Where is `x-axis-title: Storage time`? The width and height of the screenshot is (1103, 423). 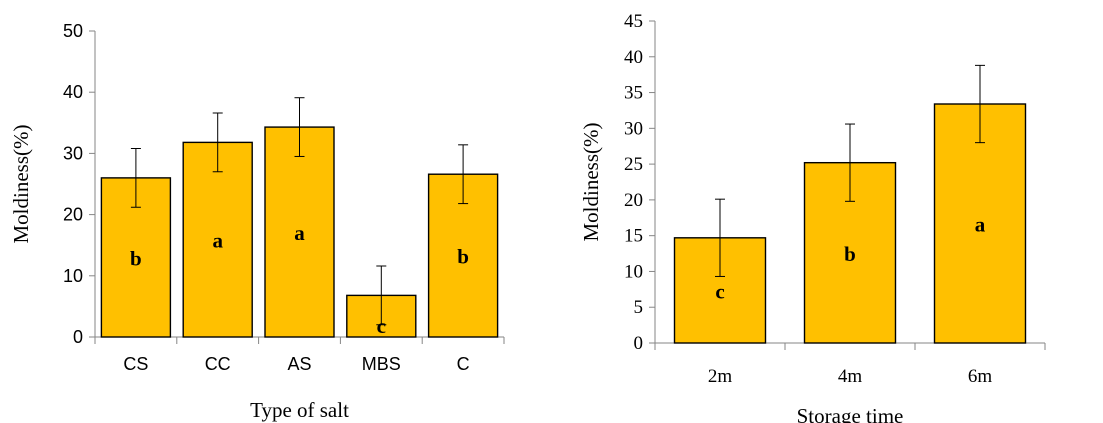
x-axis-title: Storage time is located at coordinates (850, 413).